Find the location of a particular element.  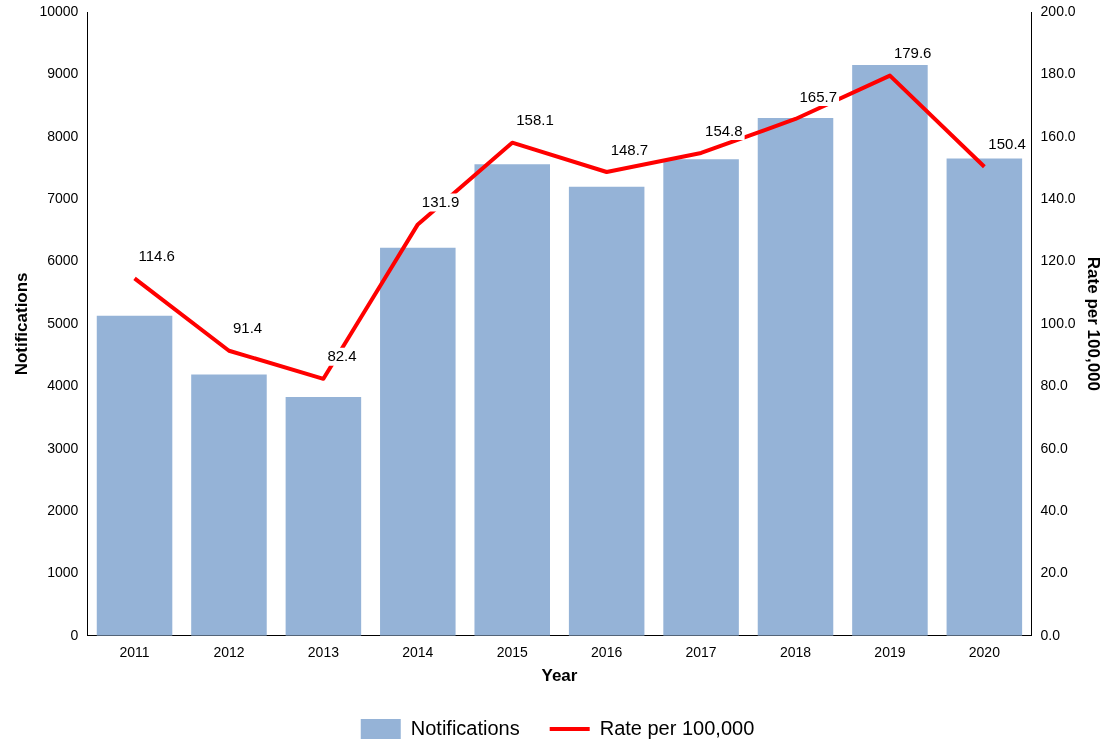

y2-tick-label: 0.0 is located at coordinates (1050, 634).